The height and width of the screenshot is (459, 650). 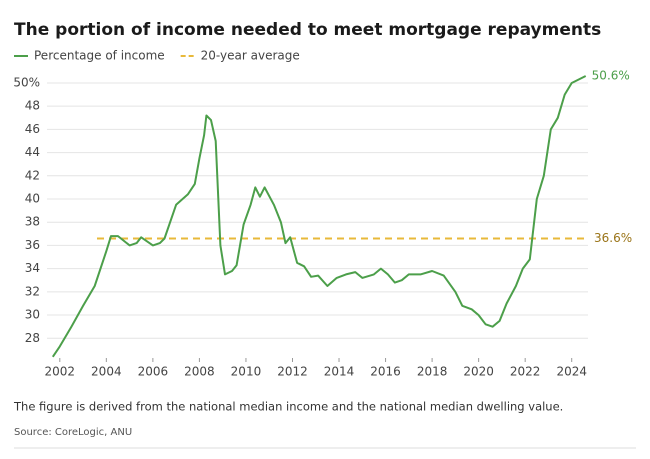 What do you see at coordinates (32, 291) in the screenshot?
I see `y-tick-label: 32` at bounding box center [32, 291].